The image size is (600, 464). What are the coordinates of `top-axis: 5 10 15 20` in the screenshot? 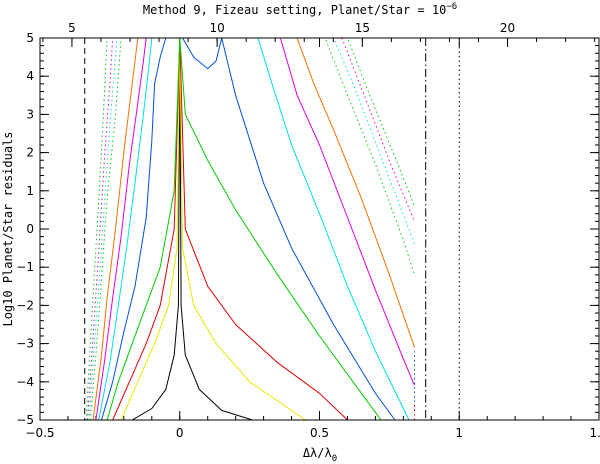 It's located at (319, 34).